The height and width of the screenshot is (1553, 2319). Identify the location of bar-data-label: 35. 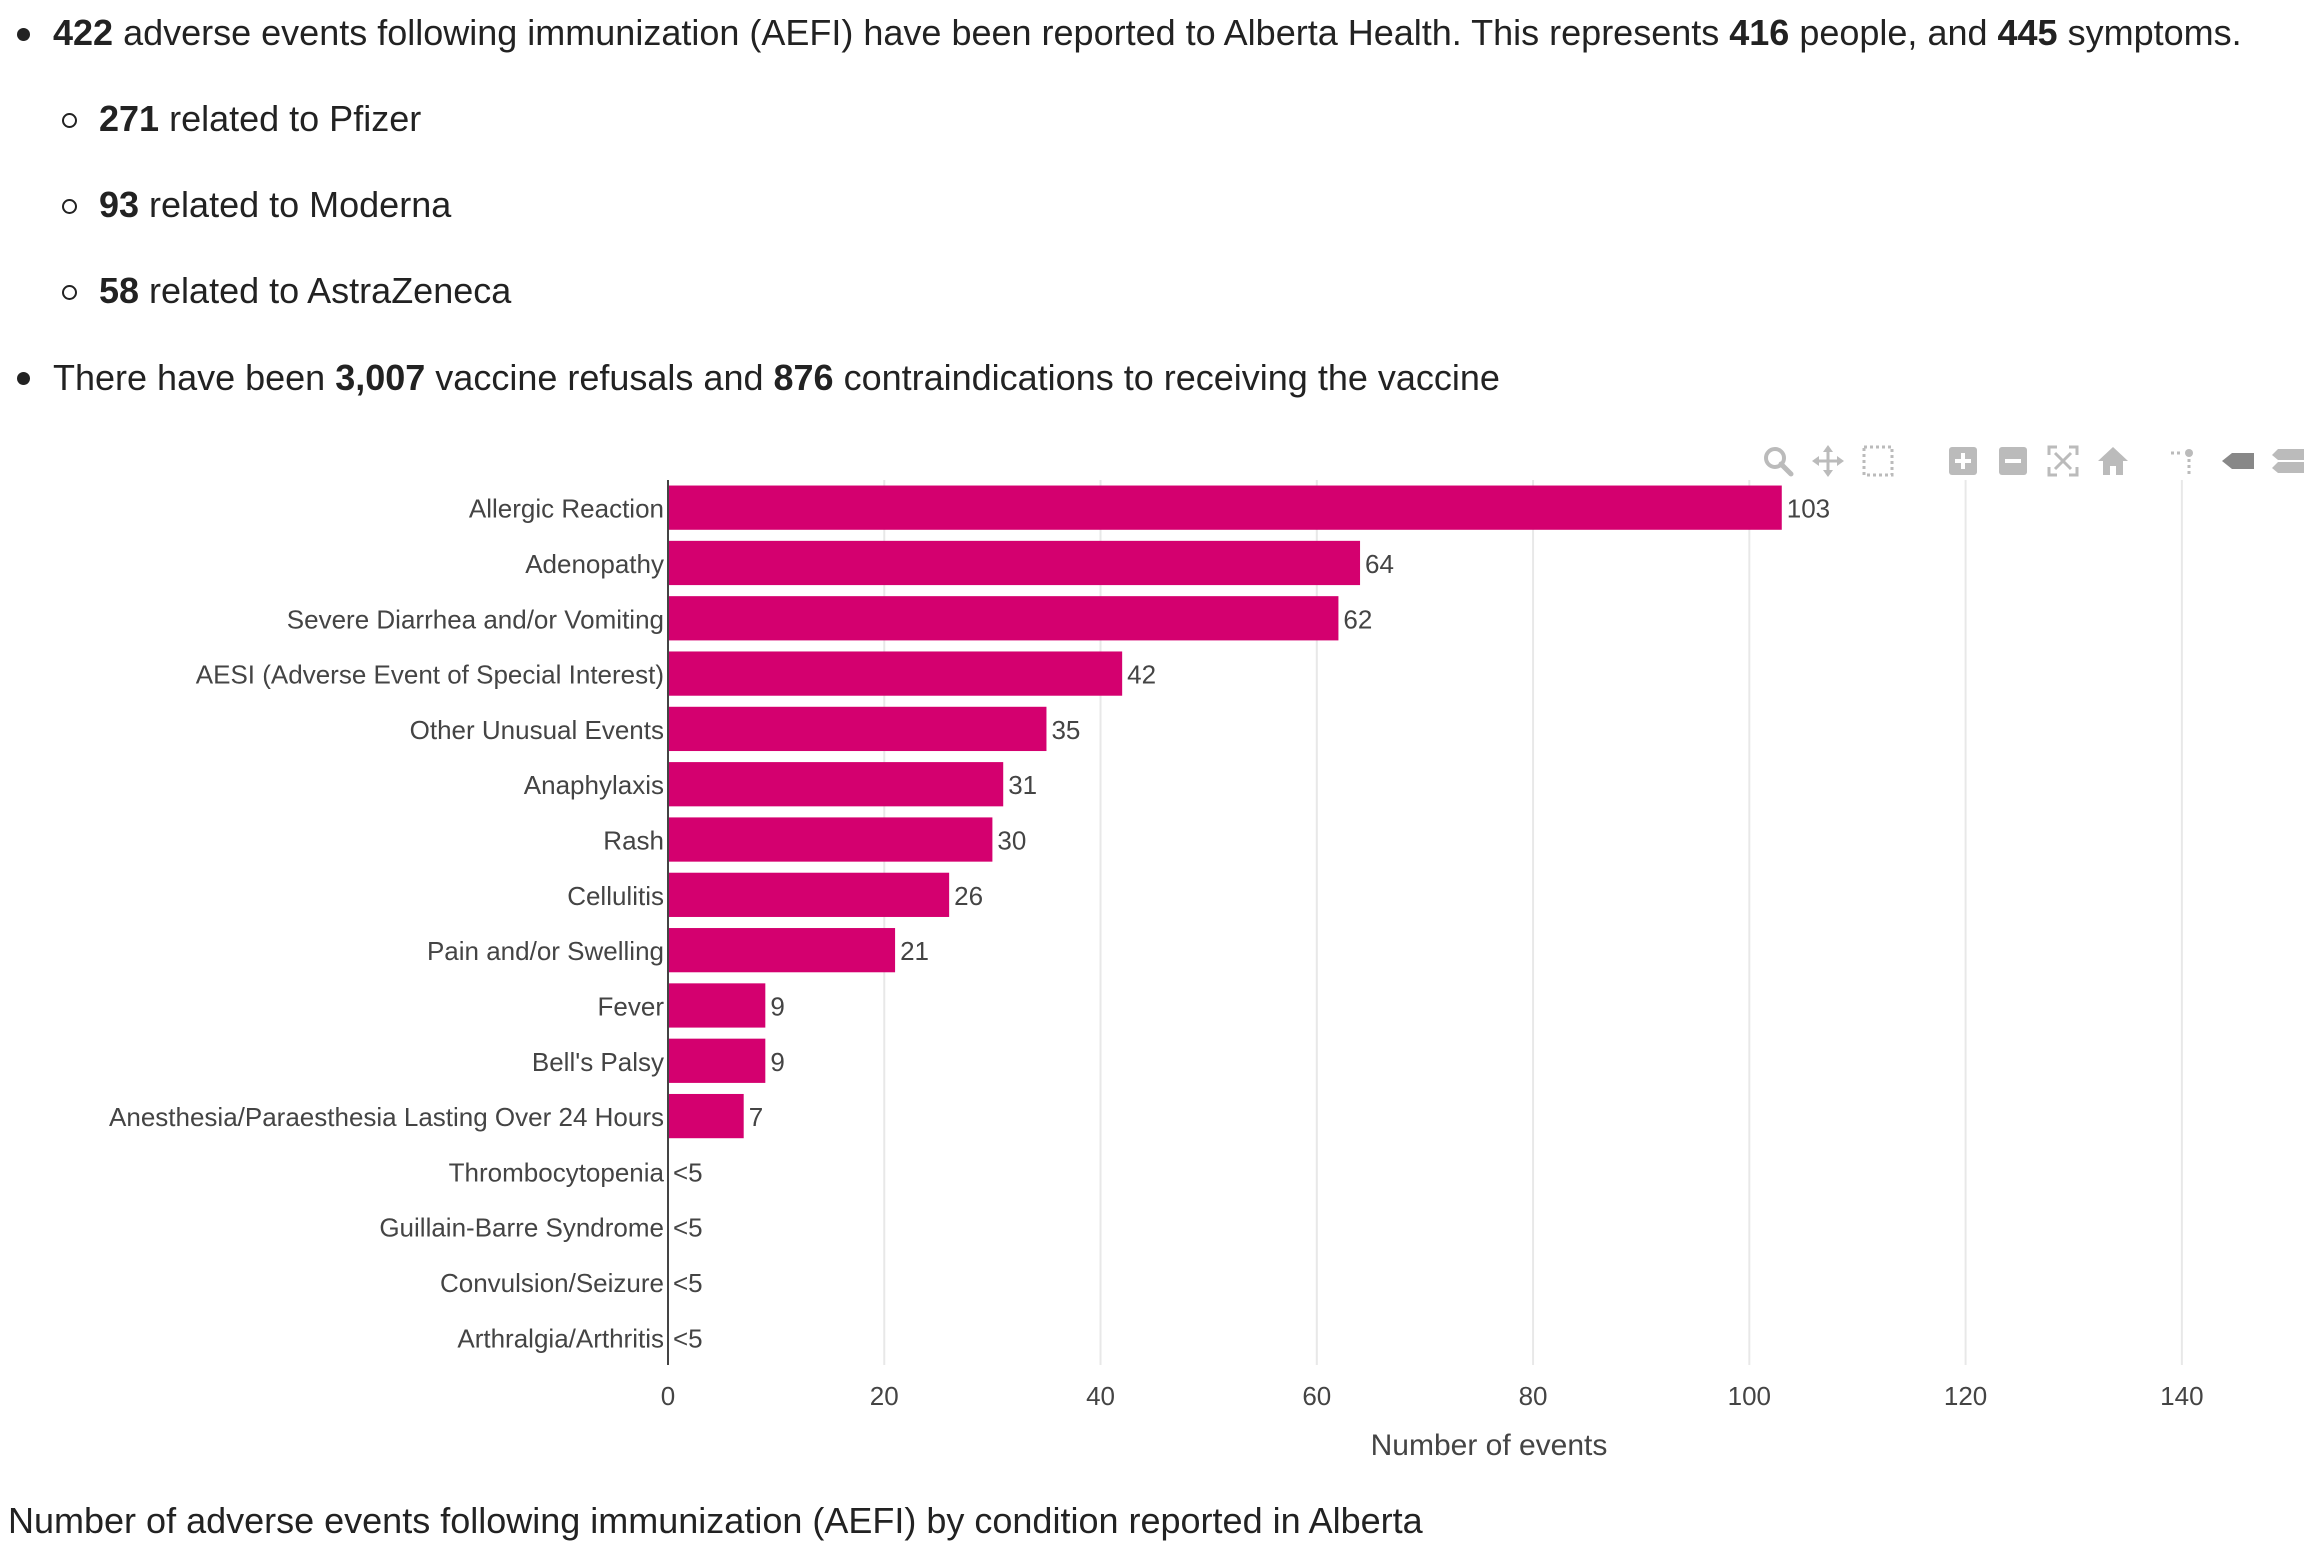
(1065, 730).